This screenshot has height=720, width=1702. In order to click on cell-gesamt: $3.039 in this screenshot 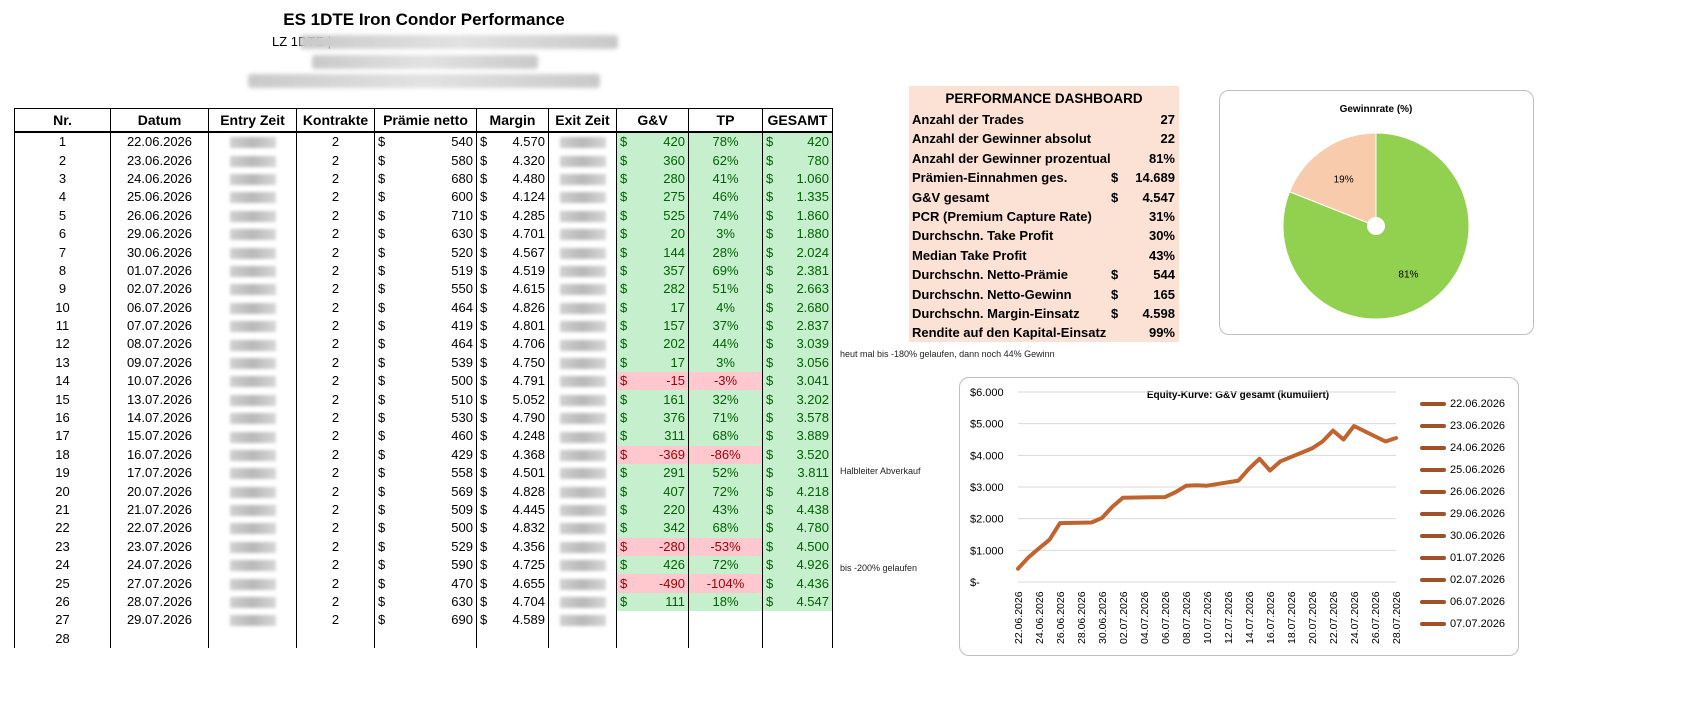, I will do `click(797, 344)`.